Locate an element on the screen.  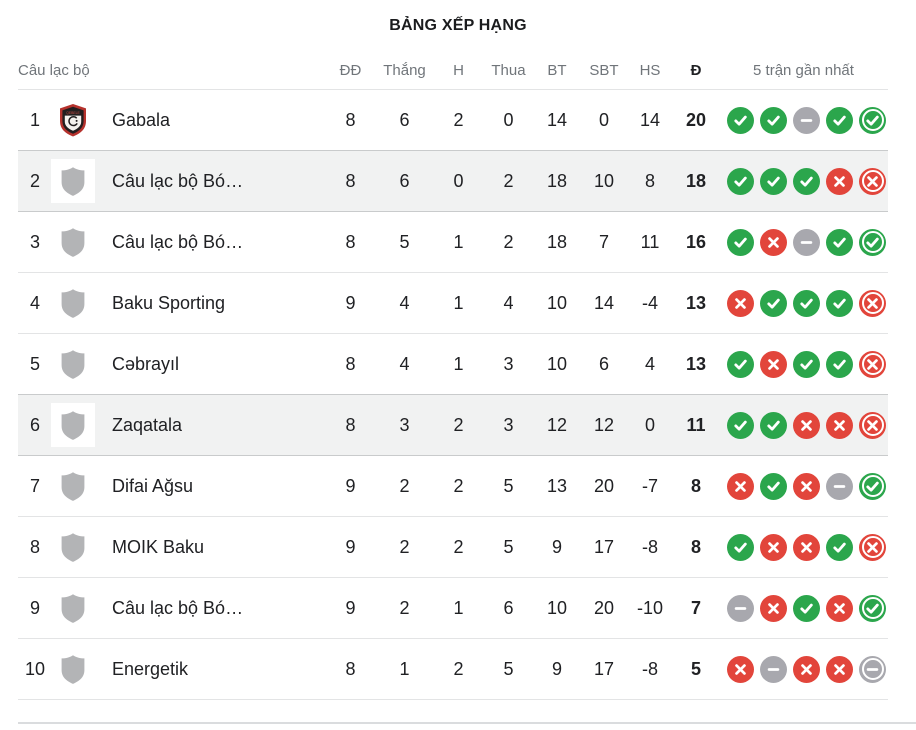
goals-against-cell: 17 is located at coordinates (604, 546).